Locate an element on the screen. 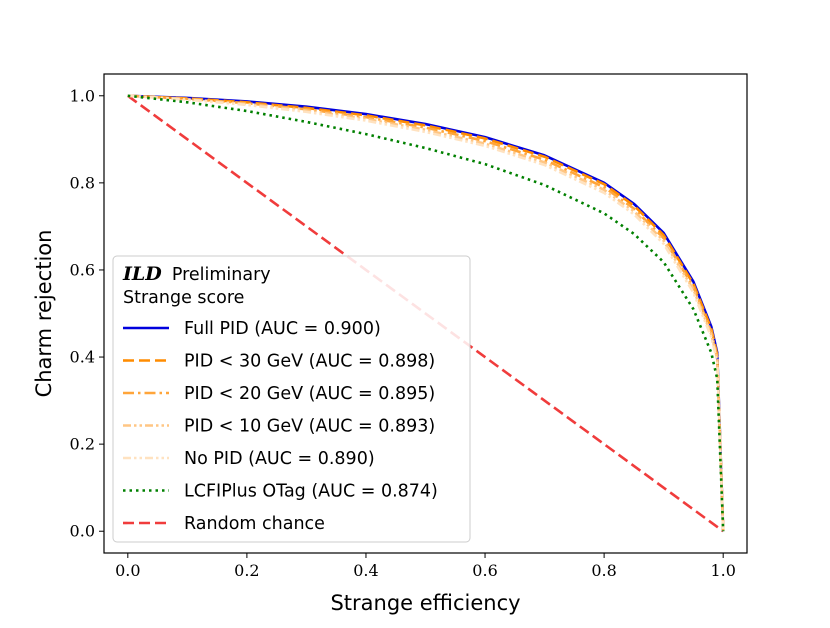 This screenshot has height=628, width=830. y-axis-label: Charm rejection is located at coordinates (44, 314).